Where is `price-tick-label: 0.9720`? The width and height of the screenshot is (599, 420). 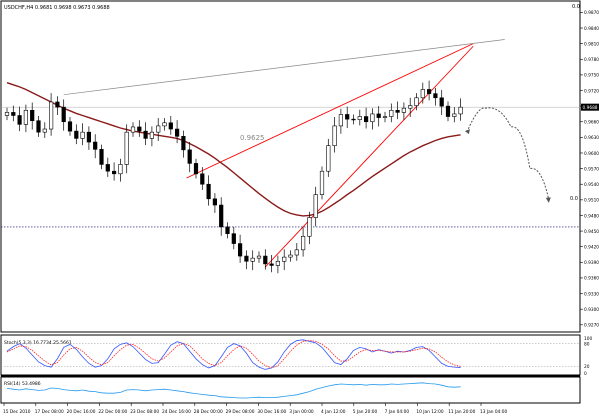 price-tick-label: 0.9720 is located at coordinates (591, 91).